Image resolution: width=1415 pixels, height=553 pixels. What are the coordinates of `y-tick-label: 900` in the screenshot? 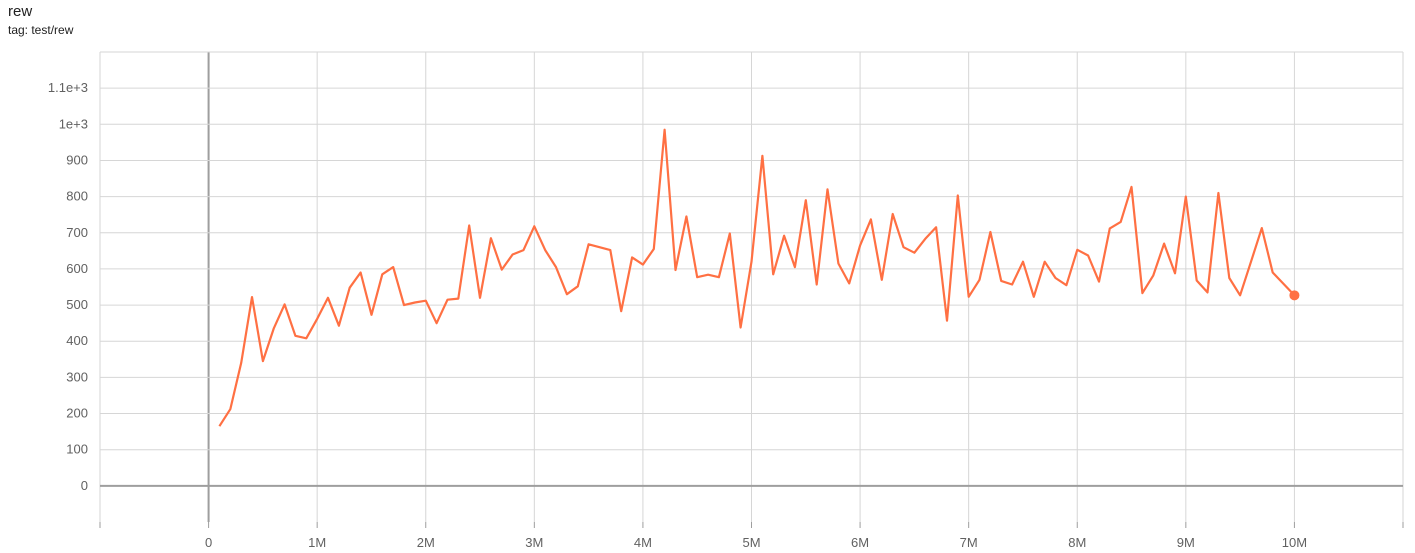 It's located at (77, 159).